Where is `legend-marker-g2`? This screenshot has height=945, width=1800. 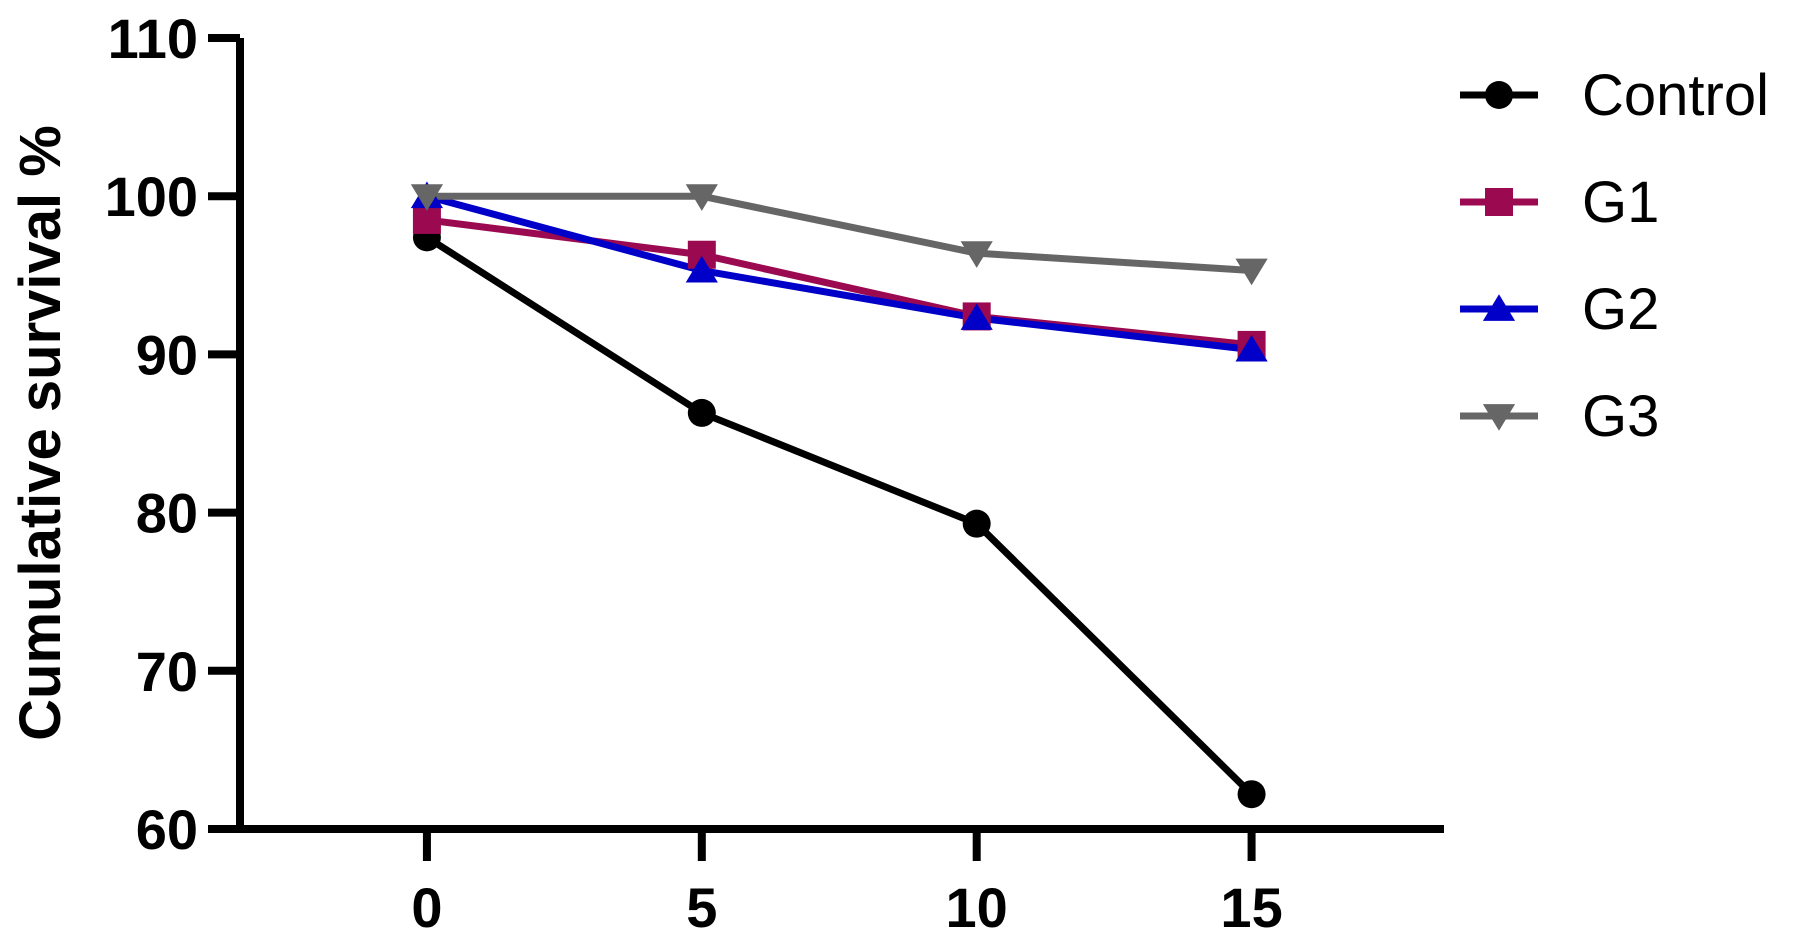 legend-marker-g2 is located at coordinates (1499, 307).